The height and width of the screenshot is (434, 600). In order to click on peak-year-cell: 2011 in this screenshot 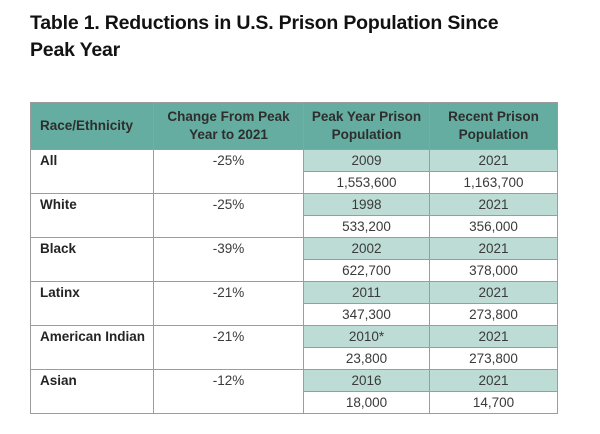, I will do `click(366, 292)`.